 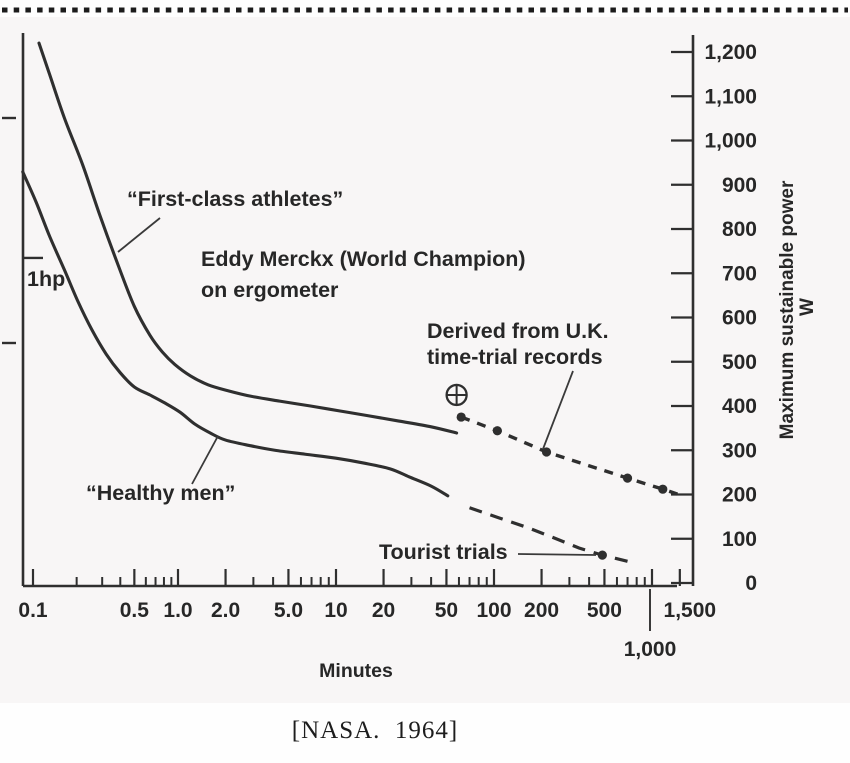 I want to click on x-tick-label: 100, so click(x=493, y=610).